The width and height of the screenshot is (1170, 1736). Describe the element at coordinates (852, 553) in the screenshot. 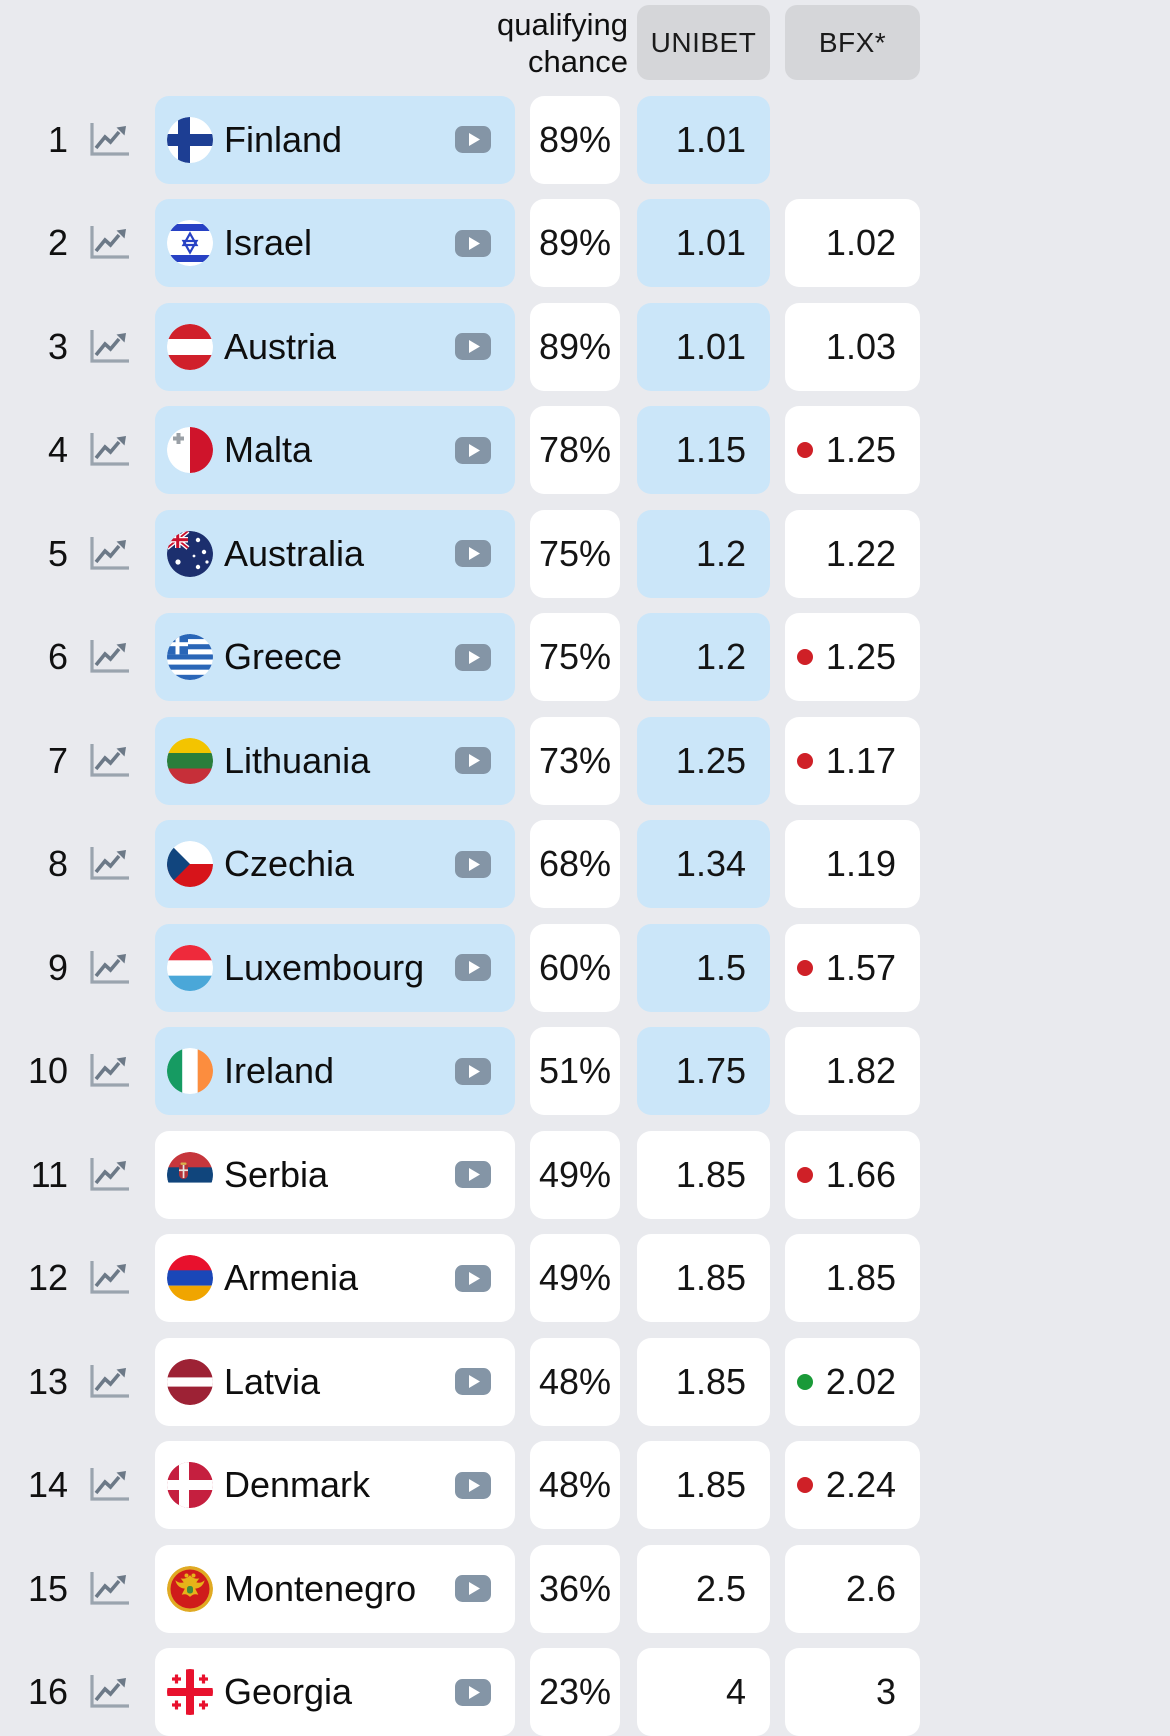

I see `bfx-odds-cell: 1.22` at that location.